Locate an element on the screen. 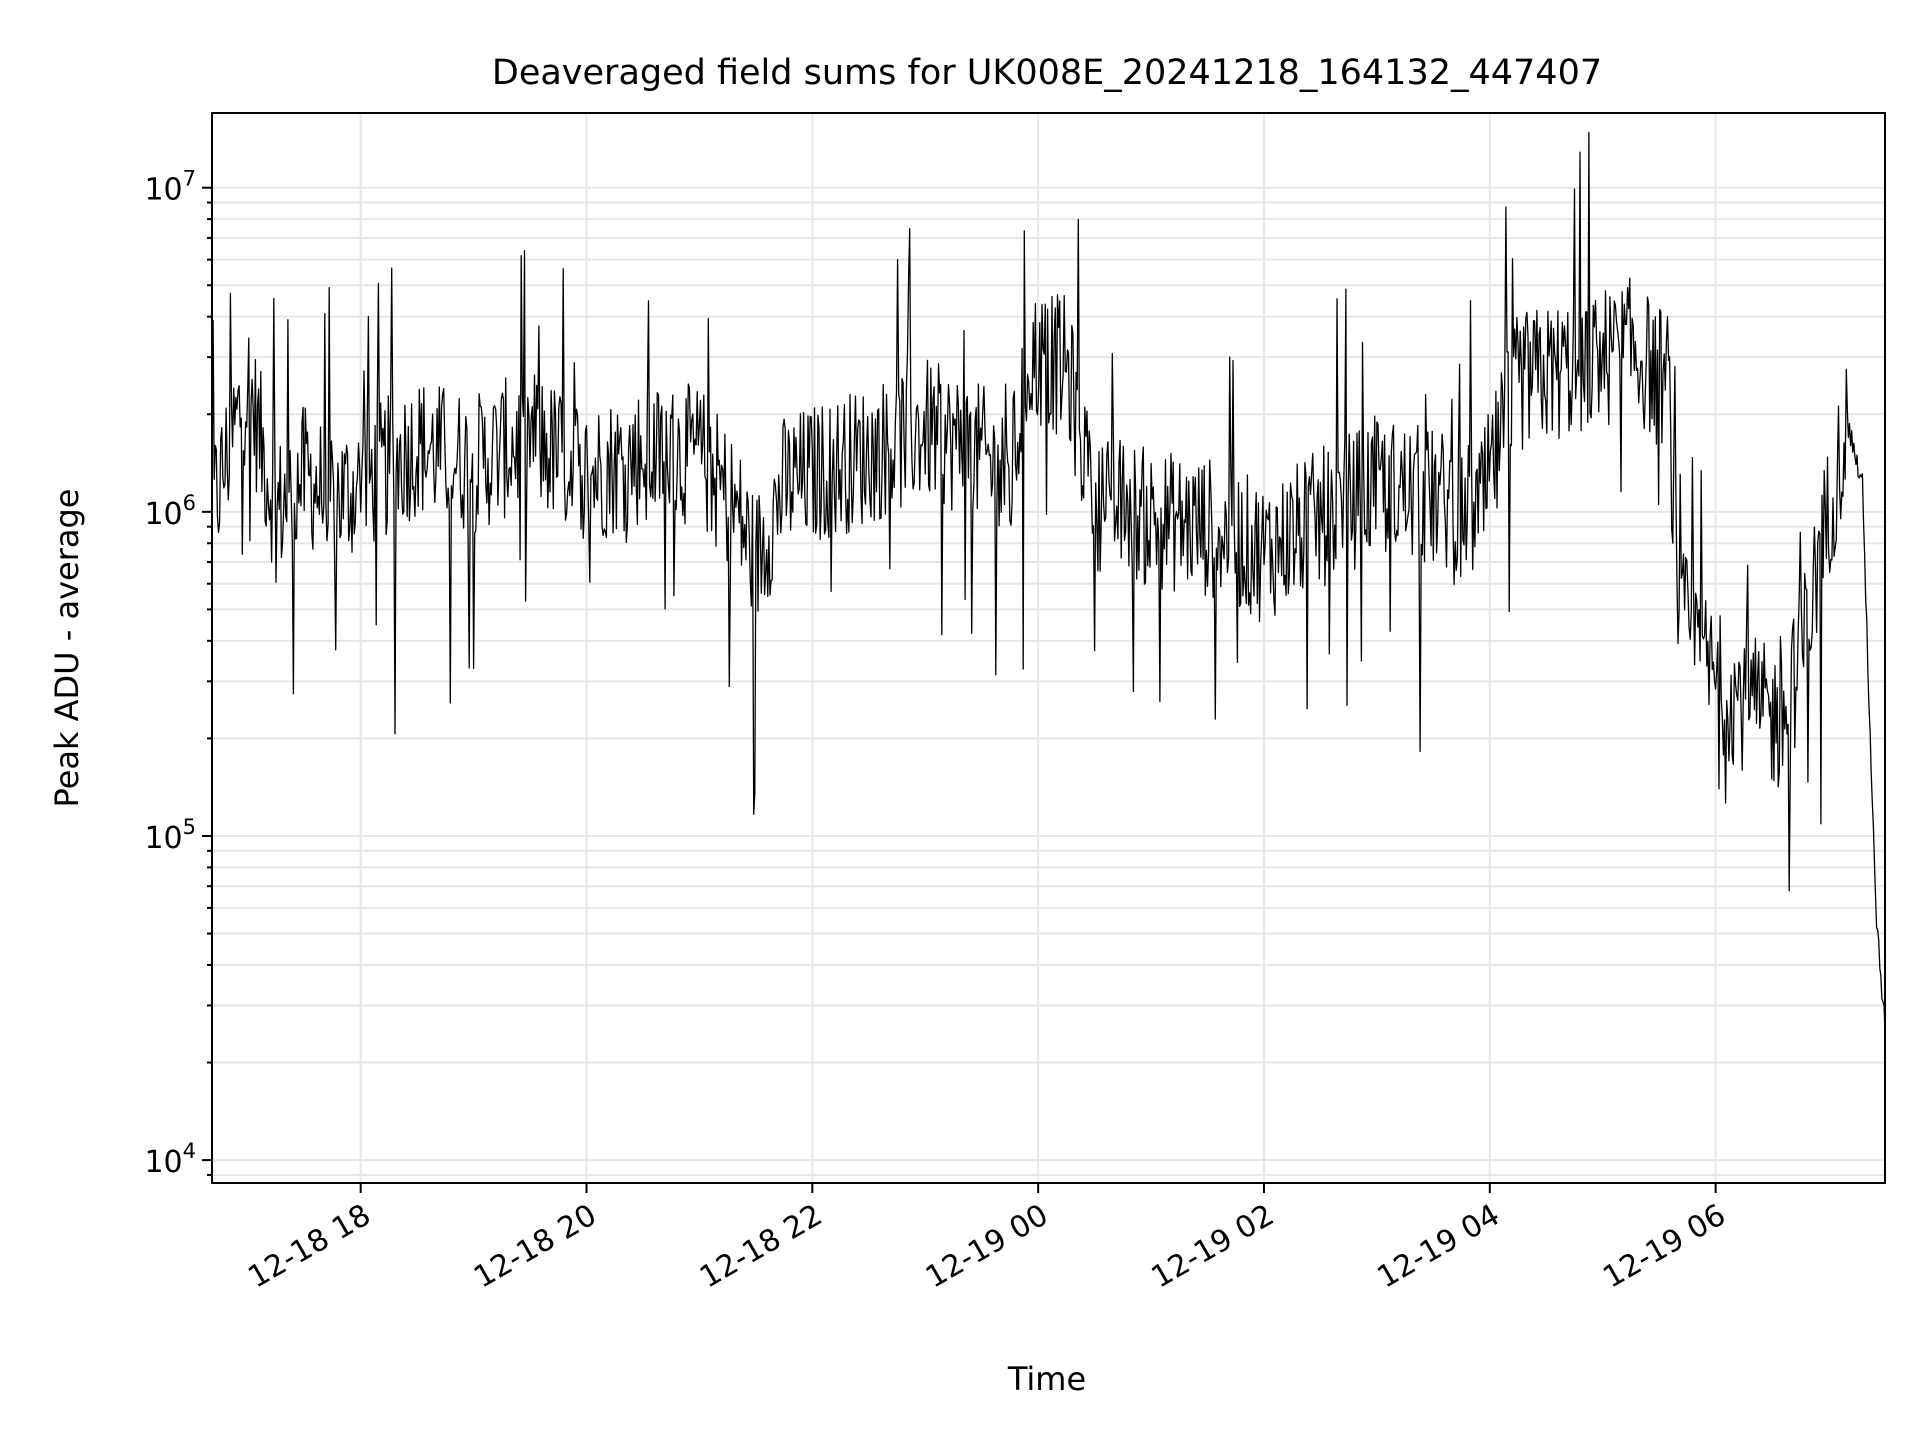 The height and width of the screenshot is (1440, 1920). x-tick-label-6: 12-19 06 is located at coordinates (1664, 1247).